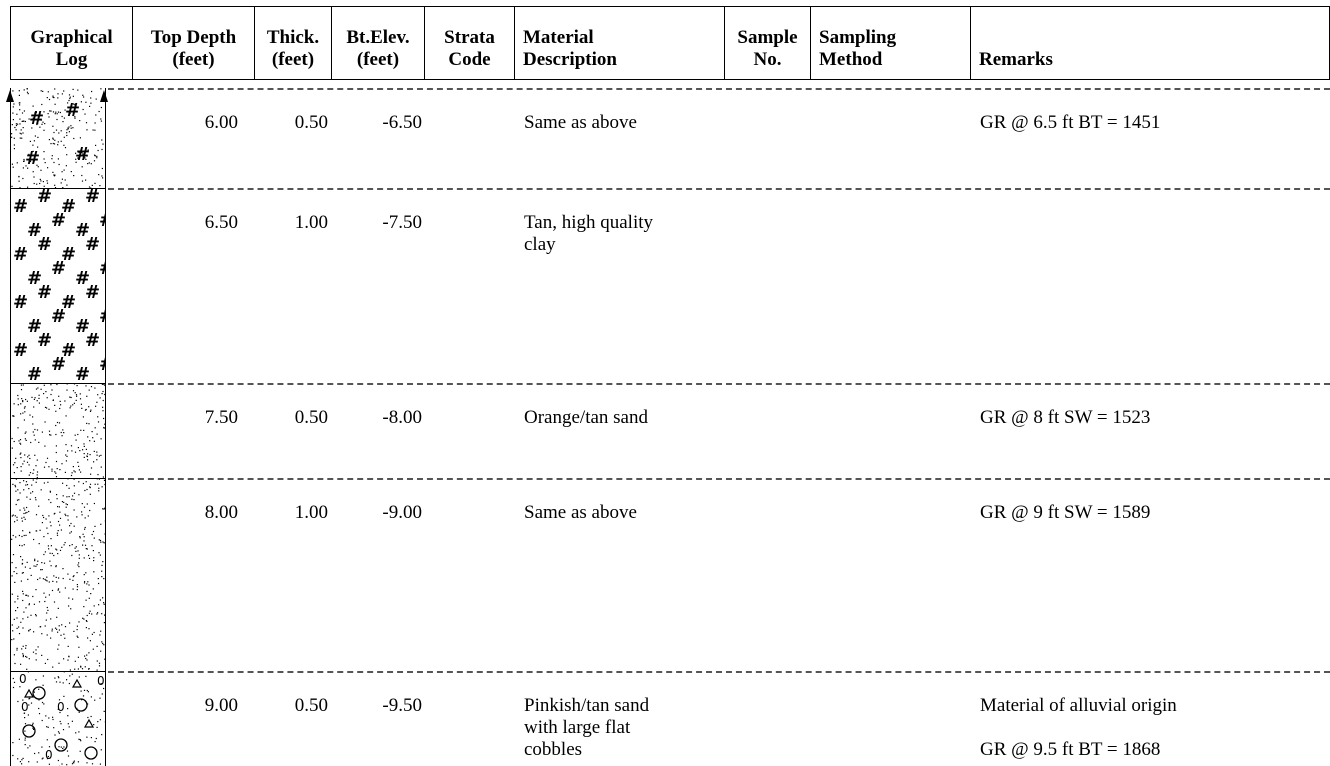  What do you see at coordinates (586, 417) in the screenshot?
I see `material-description-cell: Orange/tan sand` at bounding box center [586, 417].